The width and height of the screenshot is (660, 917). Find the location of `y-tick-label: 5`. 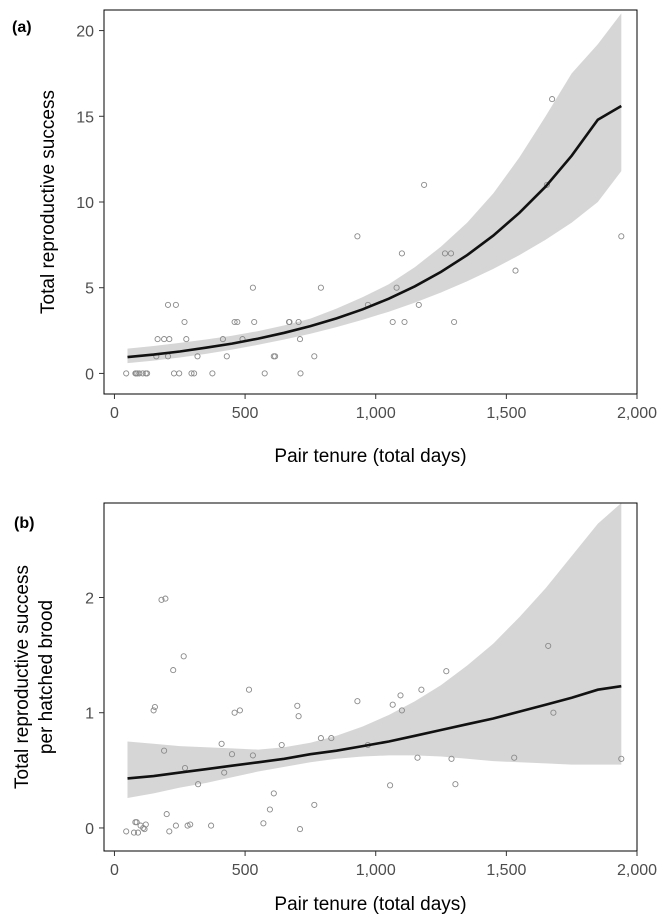

y-tick-label: 5 is located at coordinates (89, 289).